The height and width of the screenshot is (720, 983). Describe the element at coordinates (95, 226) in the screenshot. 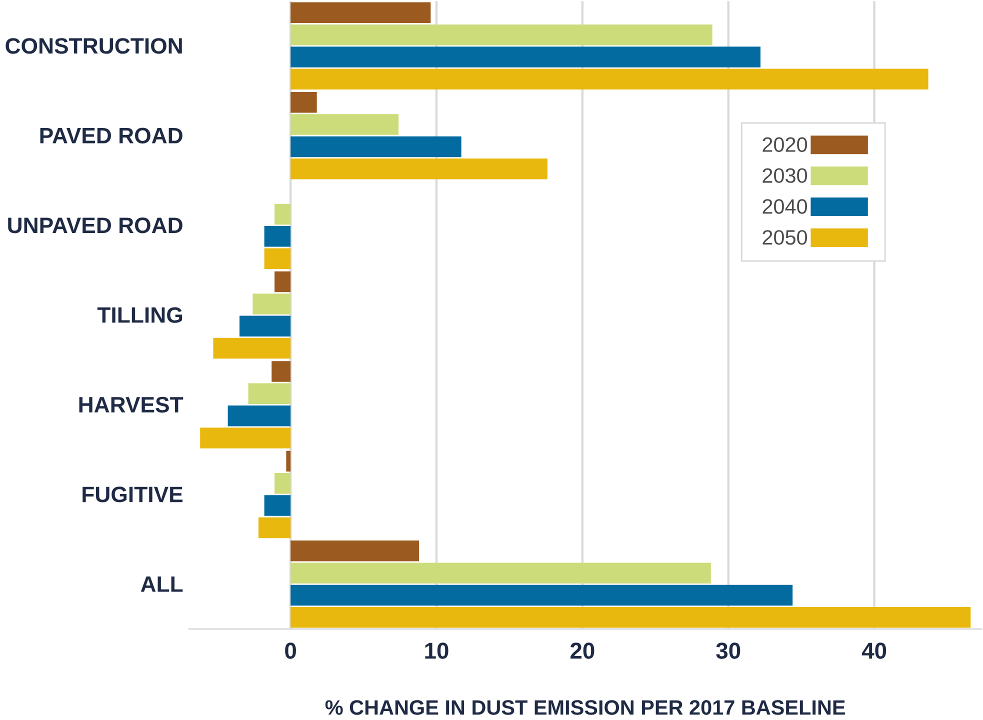

I see `y-tick-label: UNPAVED ROAD` at that location.